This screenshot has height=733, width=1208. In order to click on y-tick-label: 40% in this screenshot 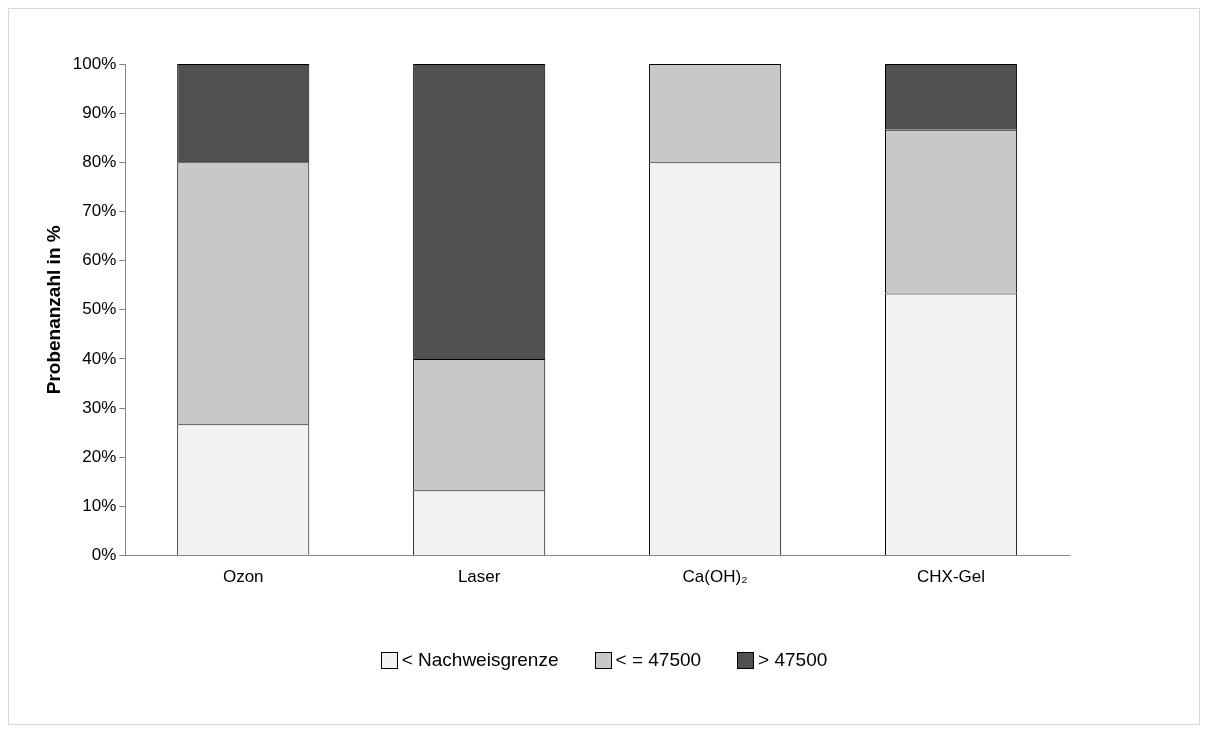, I will do `click(99, 358)`.